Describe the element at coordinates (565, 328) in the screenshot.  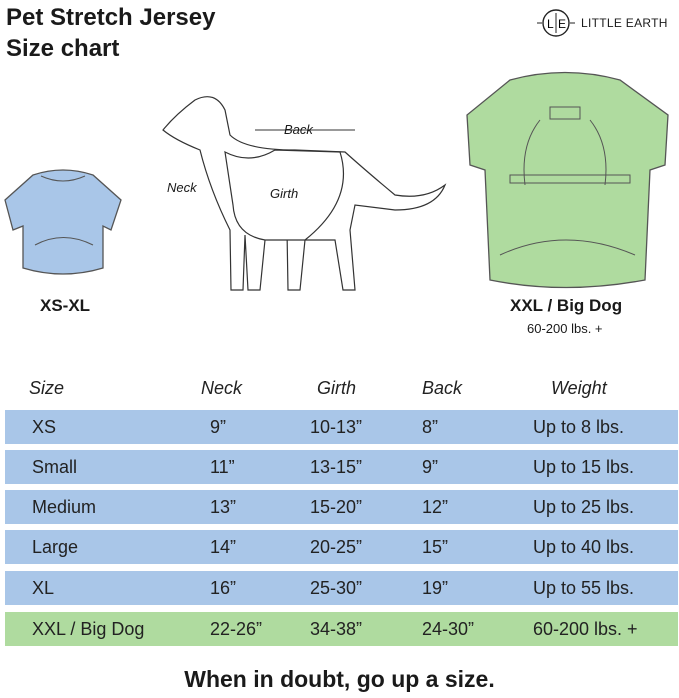
I see `big-size-weight: 60-200 lbs. +` at that location.